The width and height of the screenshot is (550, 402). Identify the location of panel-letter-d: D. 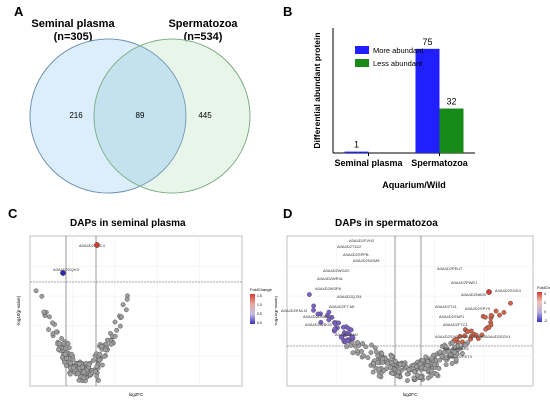
(288, 213).